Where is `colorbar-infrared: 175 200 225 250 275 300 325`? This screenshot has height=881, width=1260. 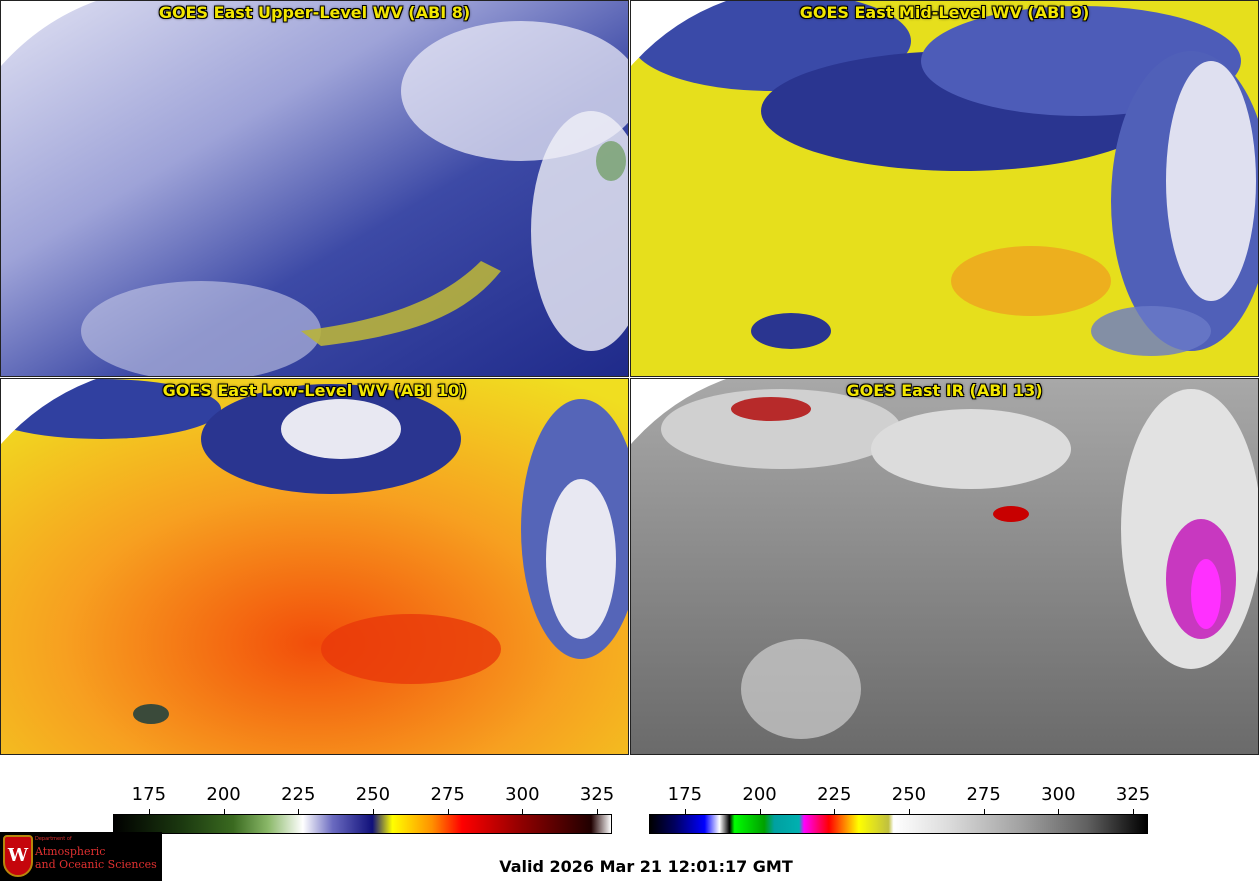
colorbar-infrared: 175 200 225 250 275 300 325 is located at coordinates (630, 810).